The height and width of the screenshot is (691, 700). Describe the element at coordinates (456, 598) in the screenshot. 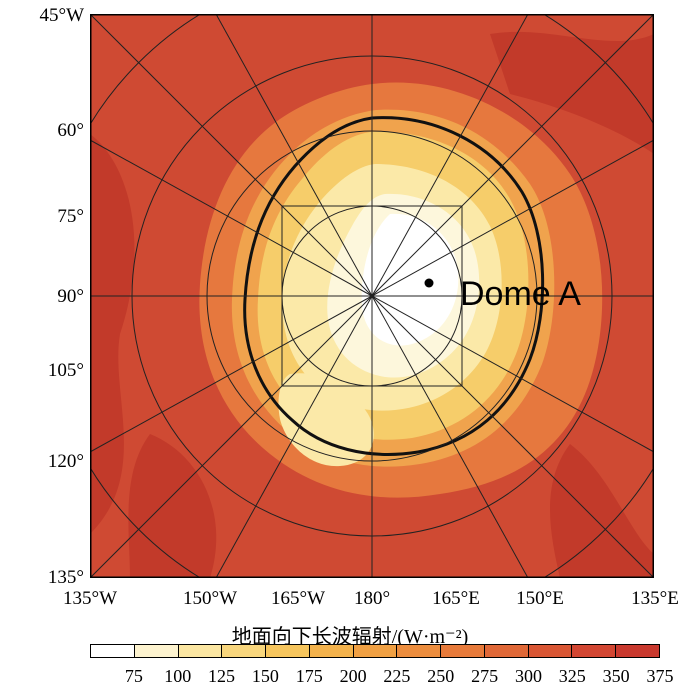

I see `lon-label-165e: 165°E` at that location.